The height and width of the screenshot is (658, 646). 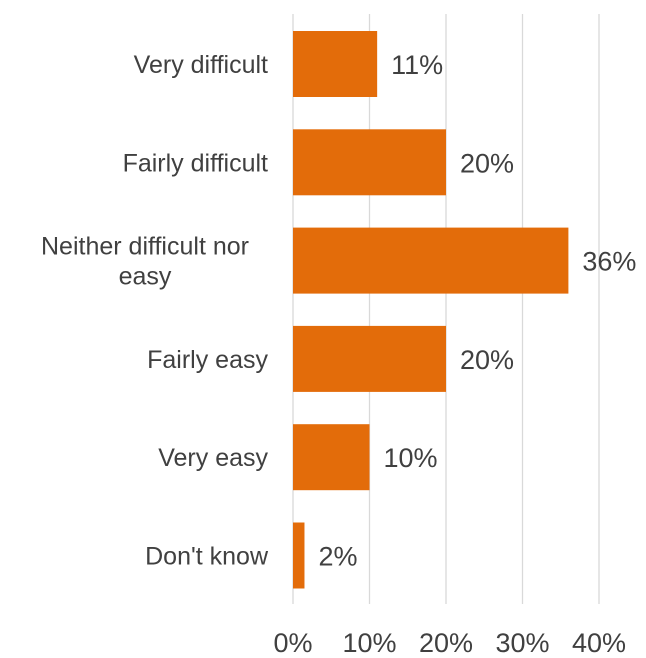 What do you see at coordinates (446, 643) in the screenshot?
I see `x-tick-label-20: 20%` at bounding box center [446, 643].